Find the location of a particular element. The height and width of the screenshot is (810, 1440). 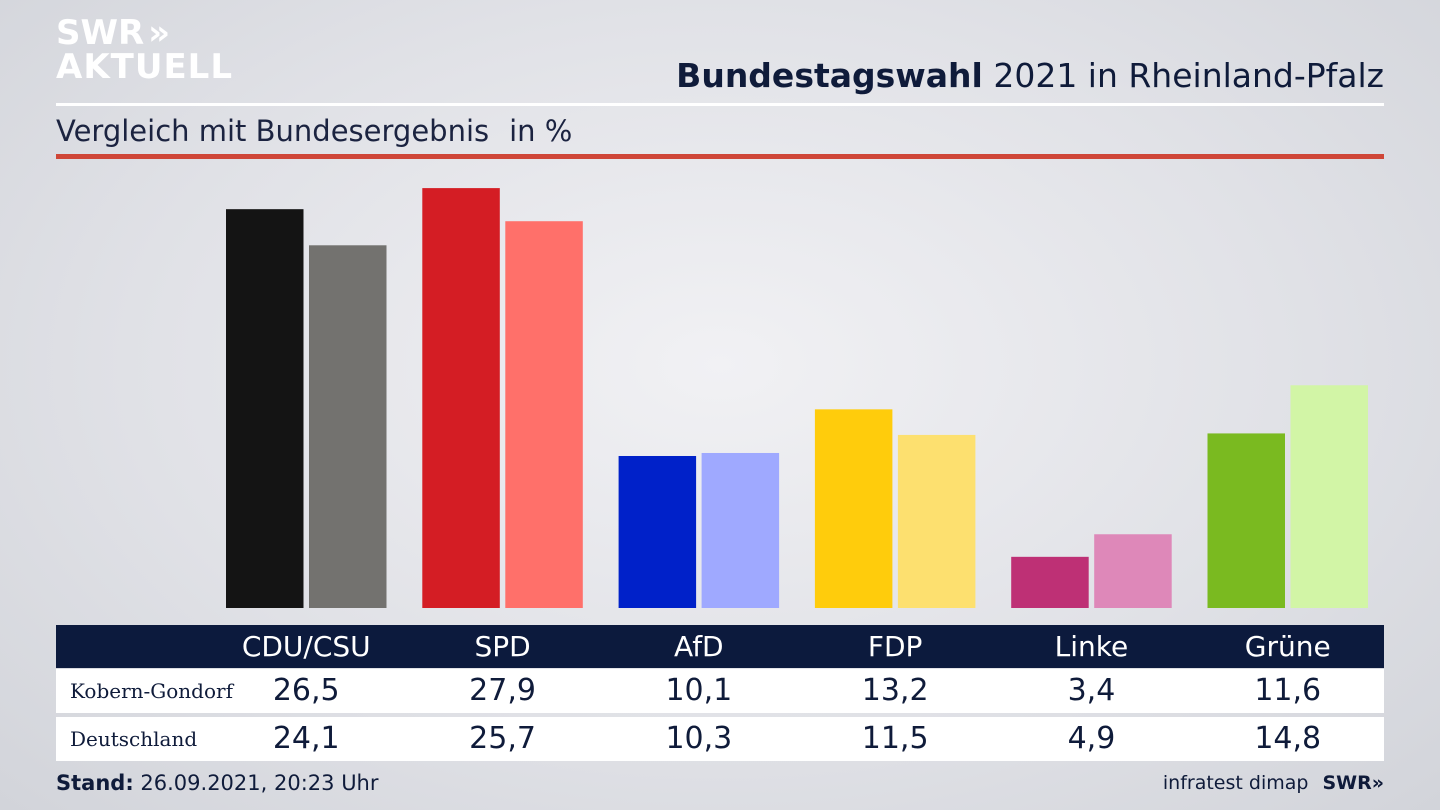

swr-chevron-icon: » is located at coordinates (1377, 783).